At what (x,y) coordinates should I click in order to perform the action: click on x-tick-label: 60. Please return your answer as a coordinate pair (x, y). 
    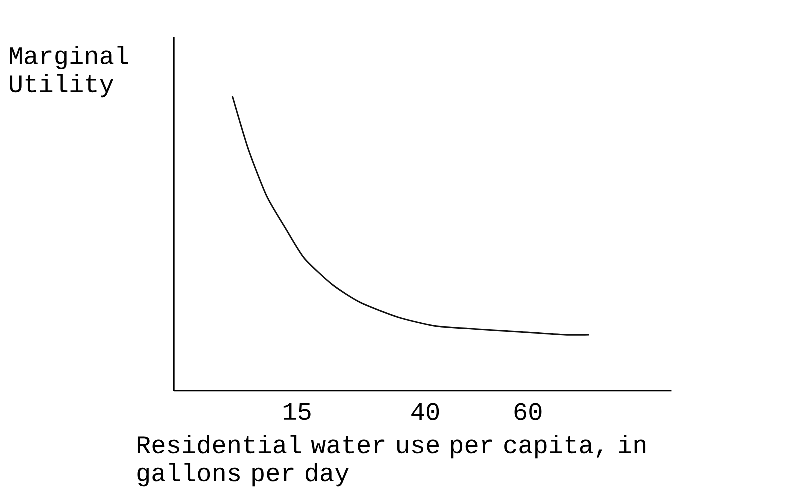
    Looking at the image, I should click on (528, 411).